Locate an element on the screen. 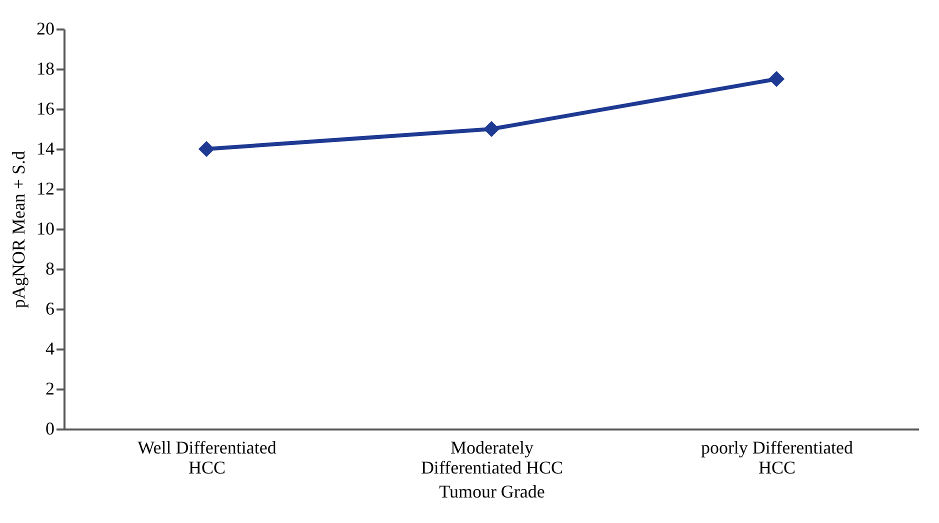  y-tick-label: 6 is located at coordinates (50, 308).